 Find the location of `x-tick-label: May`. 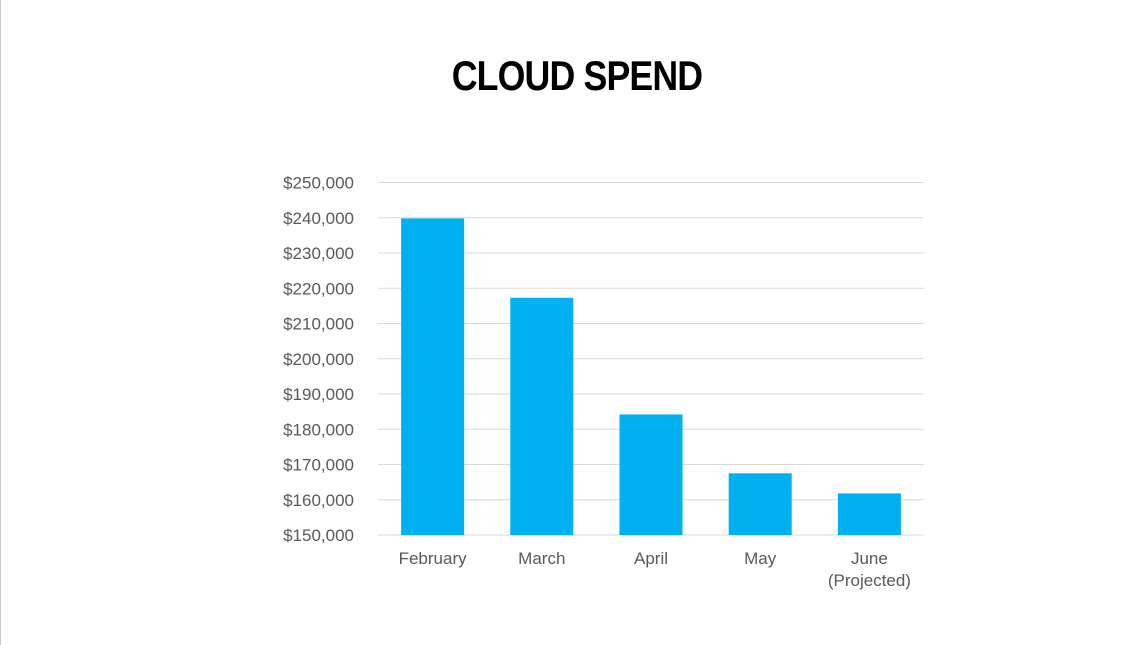

x-tick-label: May is located at coordinates (760, 558).